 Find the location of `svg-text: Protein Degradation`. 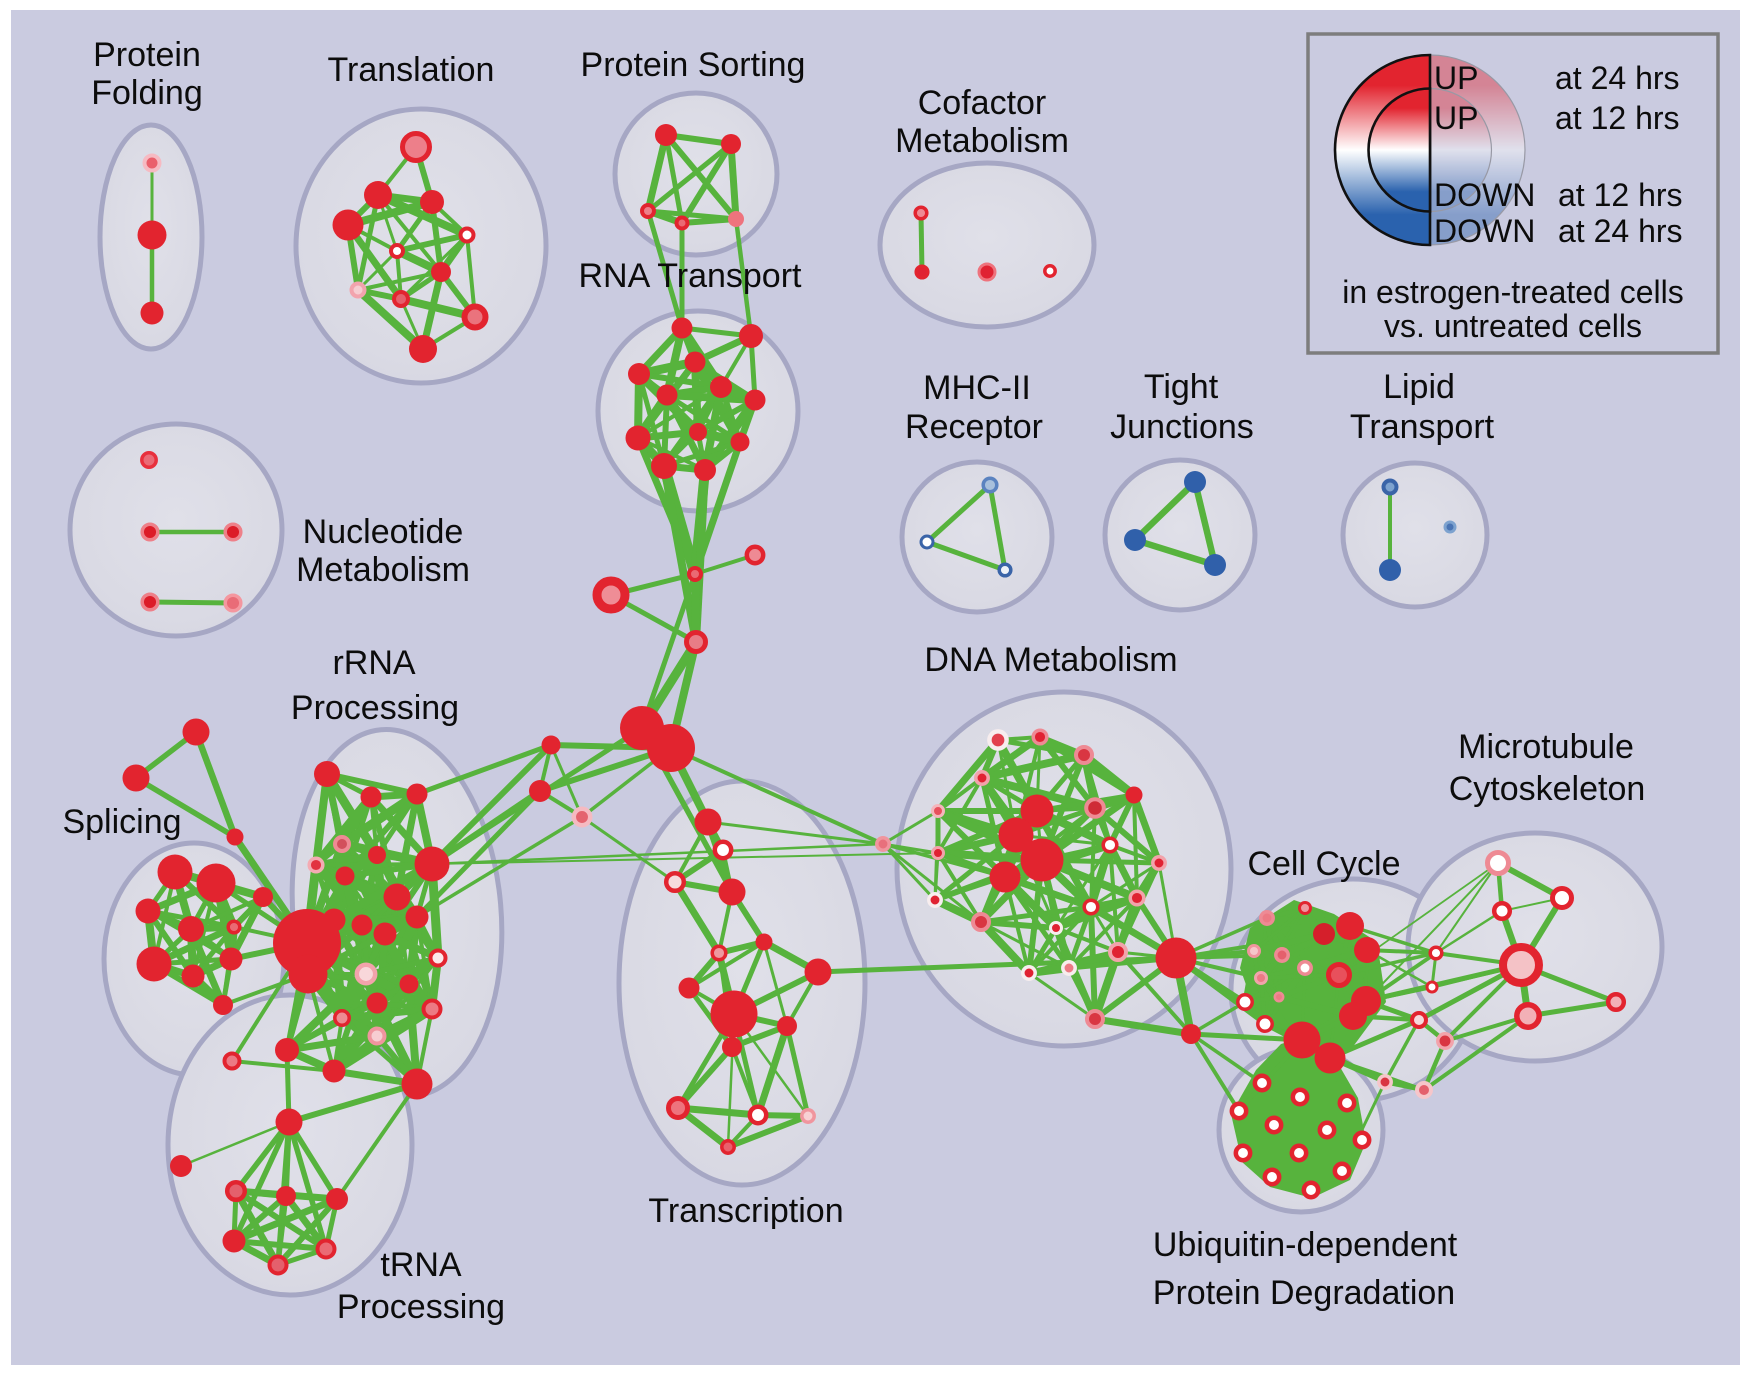

svg-text: Protein Degradation is located at coordinates (1304, 1293).